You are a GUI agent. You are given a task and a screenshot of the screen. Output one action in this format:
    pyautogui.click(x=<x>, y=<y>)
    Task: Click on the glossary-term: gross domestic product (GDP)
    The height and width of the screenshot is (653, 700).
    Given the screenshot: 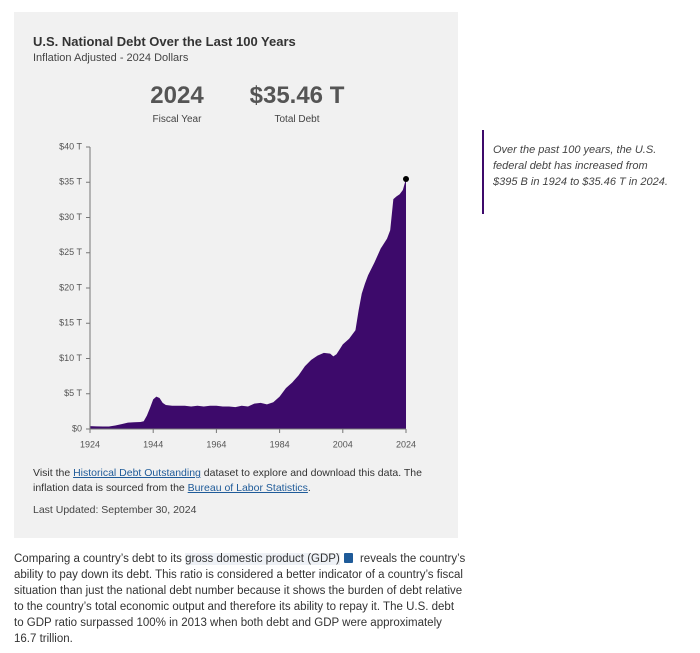 What is the action you would take?
    pyautogui.click(x=262, y=559)
    